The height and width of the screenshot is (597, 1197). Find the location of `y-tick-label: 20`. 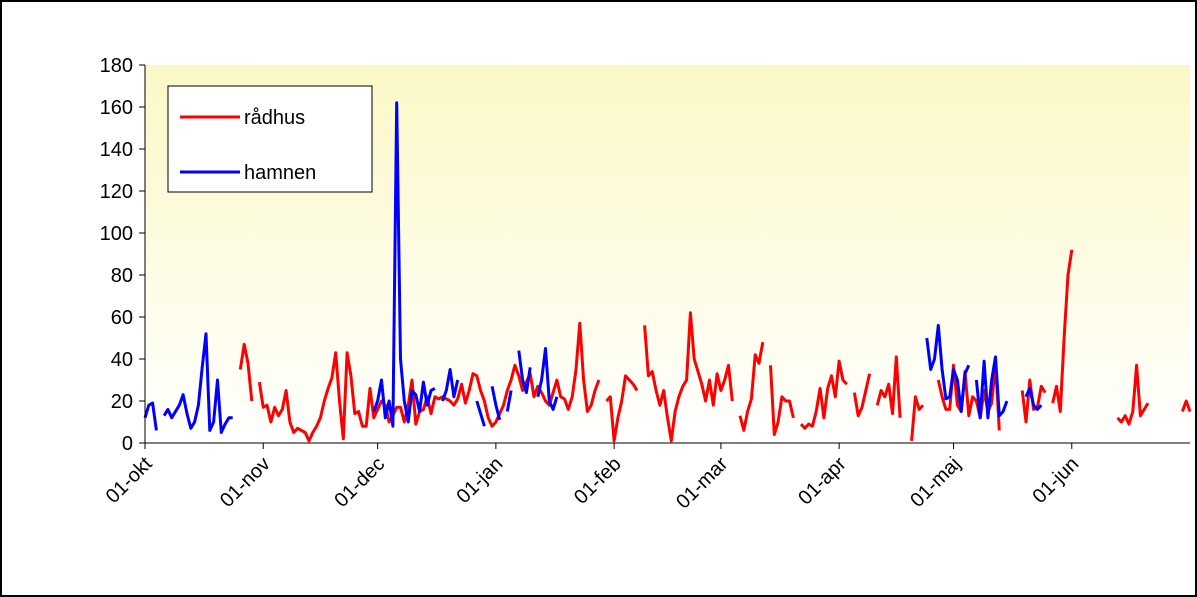

y-tick-label: 20 is located at coordinates (122, 402).